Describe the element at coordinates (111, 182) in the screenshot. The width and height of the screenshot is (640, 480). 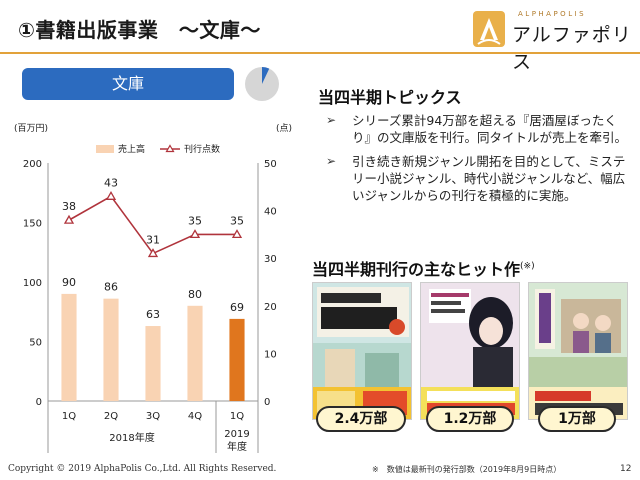
I see `issues-value-label: 43` at that location.